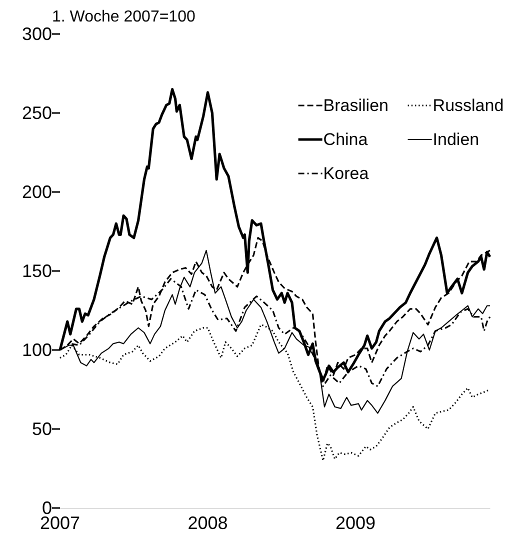 The height and width of the screenshot is (550, 521). I want to click on legend-label: Indien, so click(456, 139).